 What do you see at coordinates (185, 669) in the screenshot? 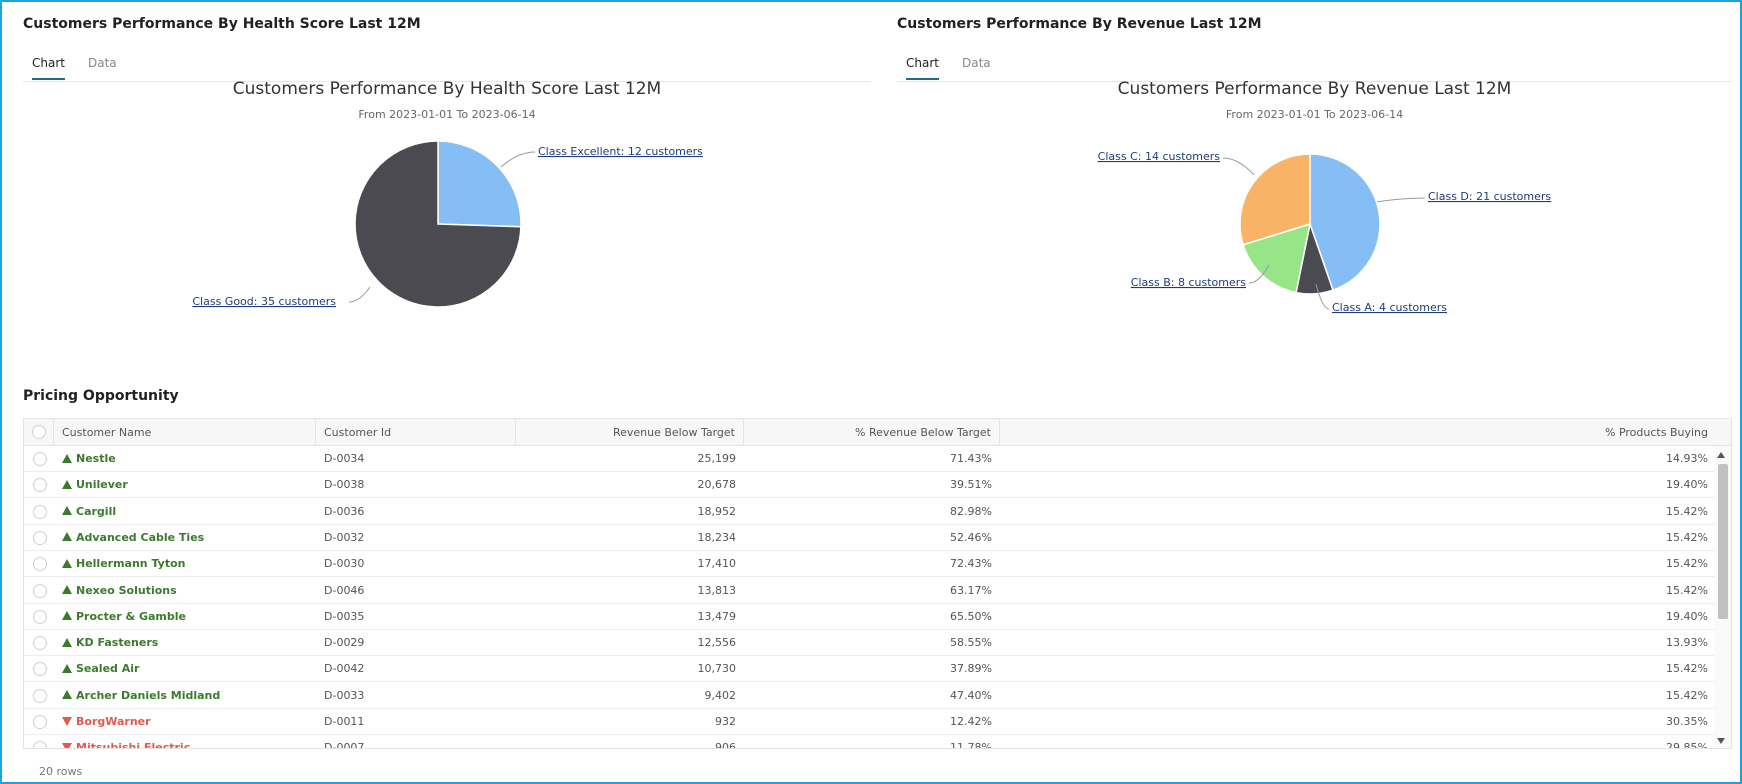
I see `customer-name-cell: Sealed Air` at bounding box center [185, 669].